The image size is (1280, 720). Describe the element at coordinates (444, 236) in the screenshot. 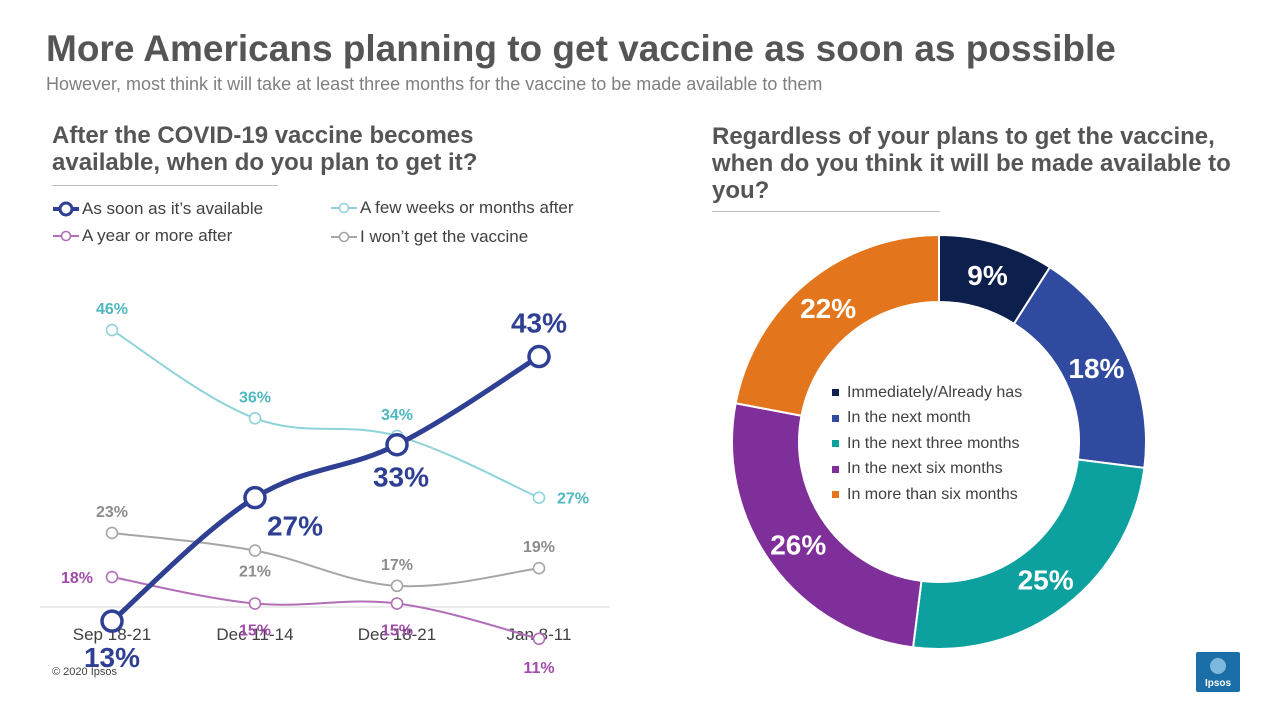

I see `legend-label: I won’t get the vaccine` at that location.